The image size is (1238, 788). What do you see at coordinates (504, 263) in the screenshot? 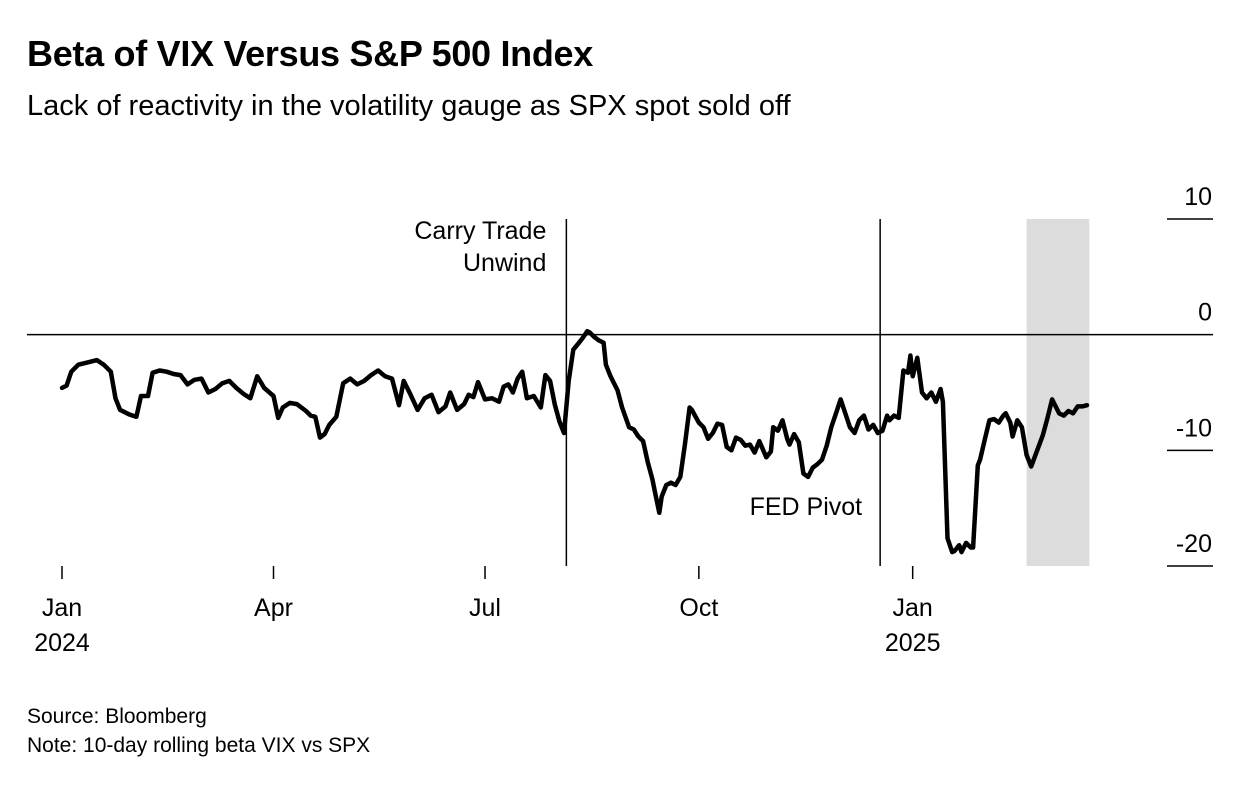
I see `event-label: Unwind` at bounding box center [504, 263].